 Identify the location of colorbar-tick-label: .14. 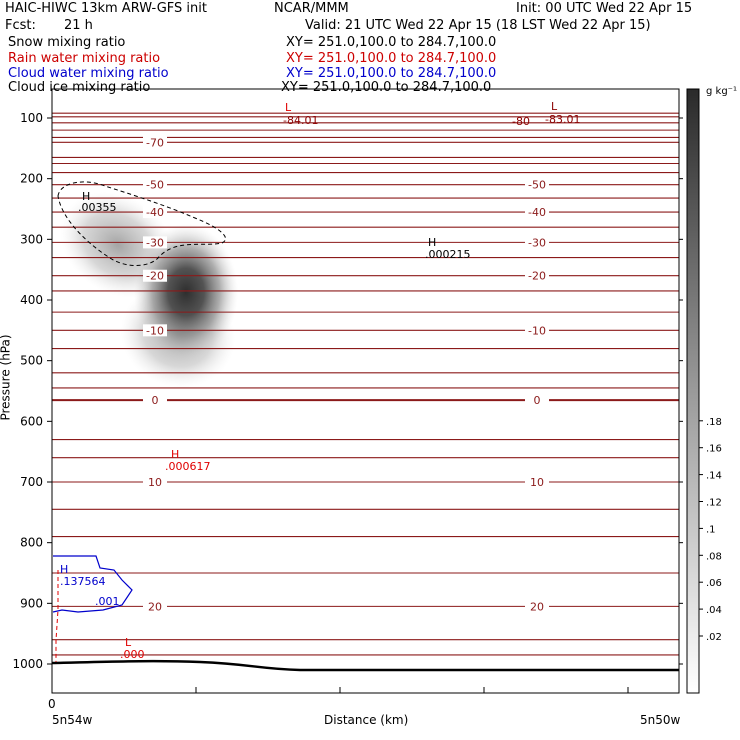
(714, 476).